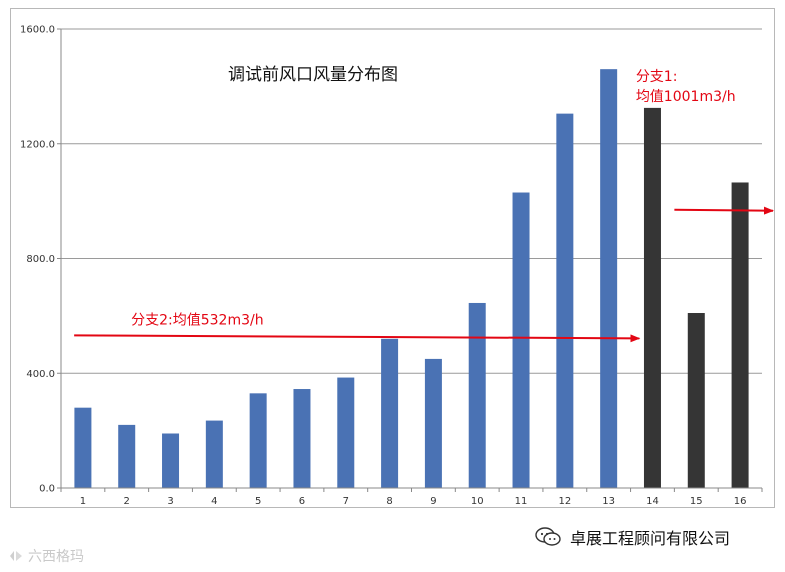 The image size is (785, 572). What do you see at coordinates (170, 501) in the screenshot?
I see `x-tick-label: 3` at bounding box center [170, 501].